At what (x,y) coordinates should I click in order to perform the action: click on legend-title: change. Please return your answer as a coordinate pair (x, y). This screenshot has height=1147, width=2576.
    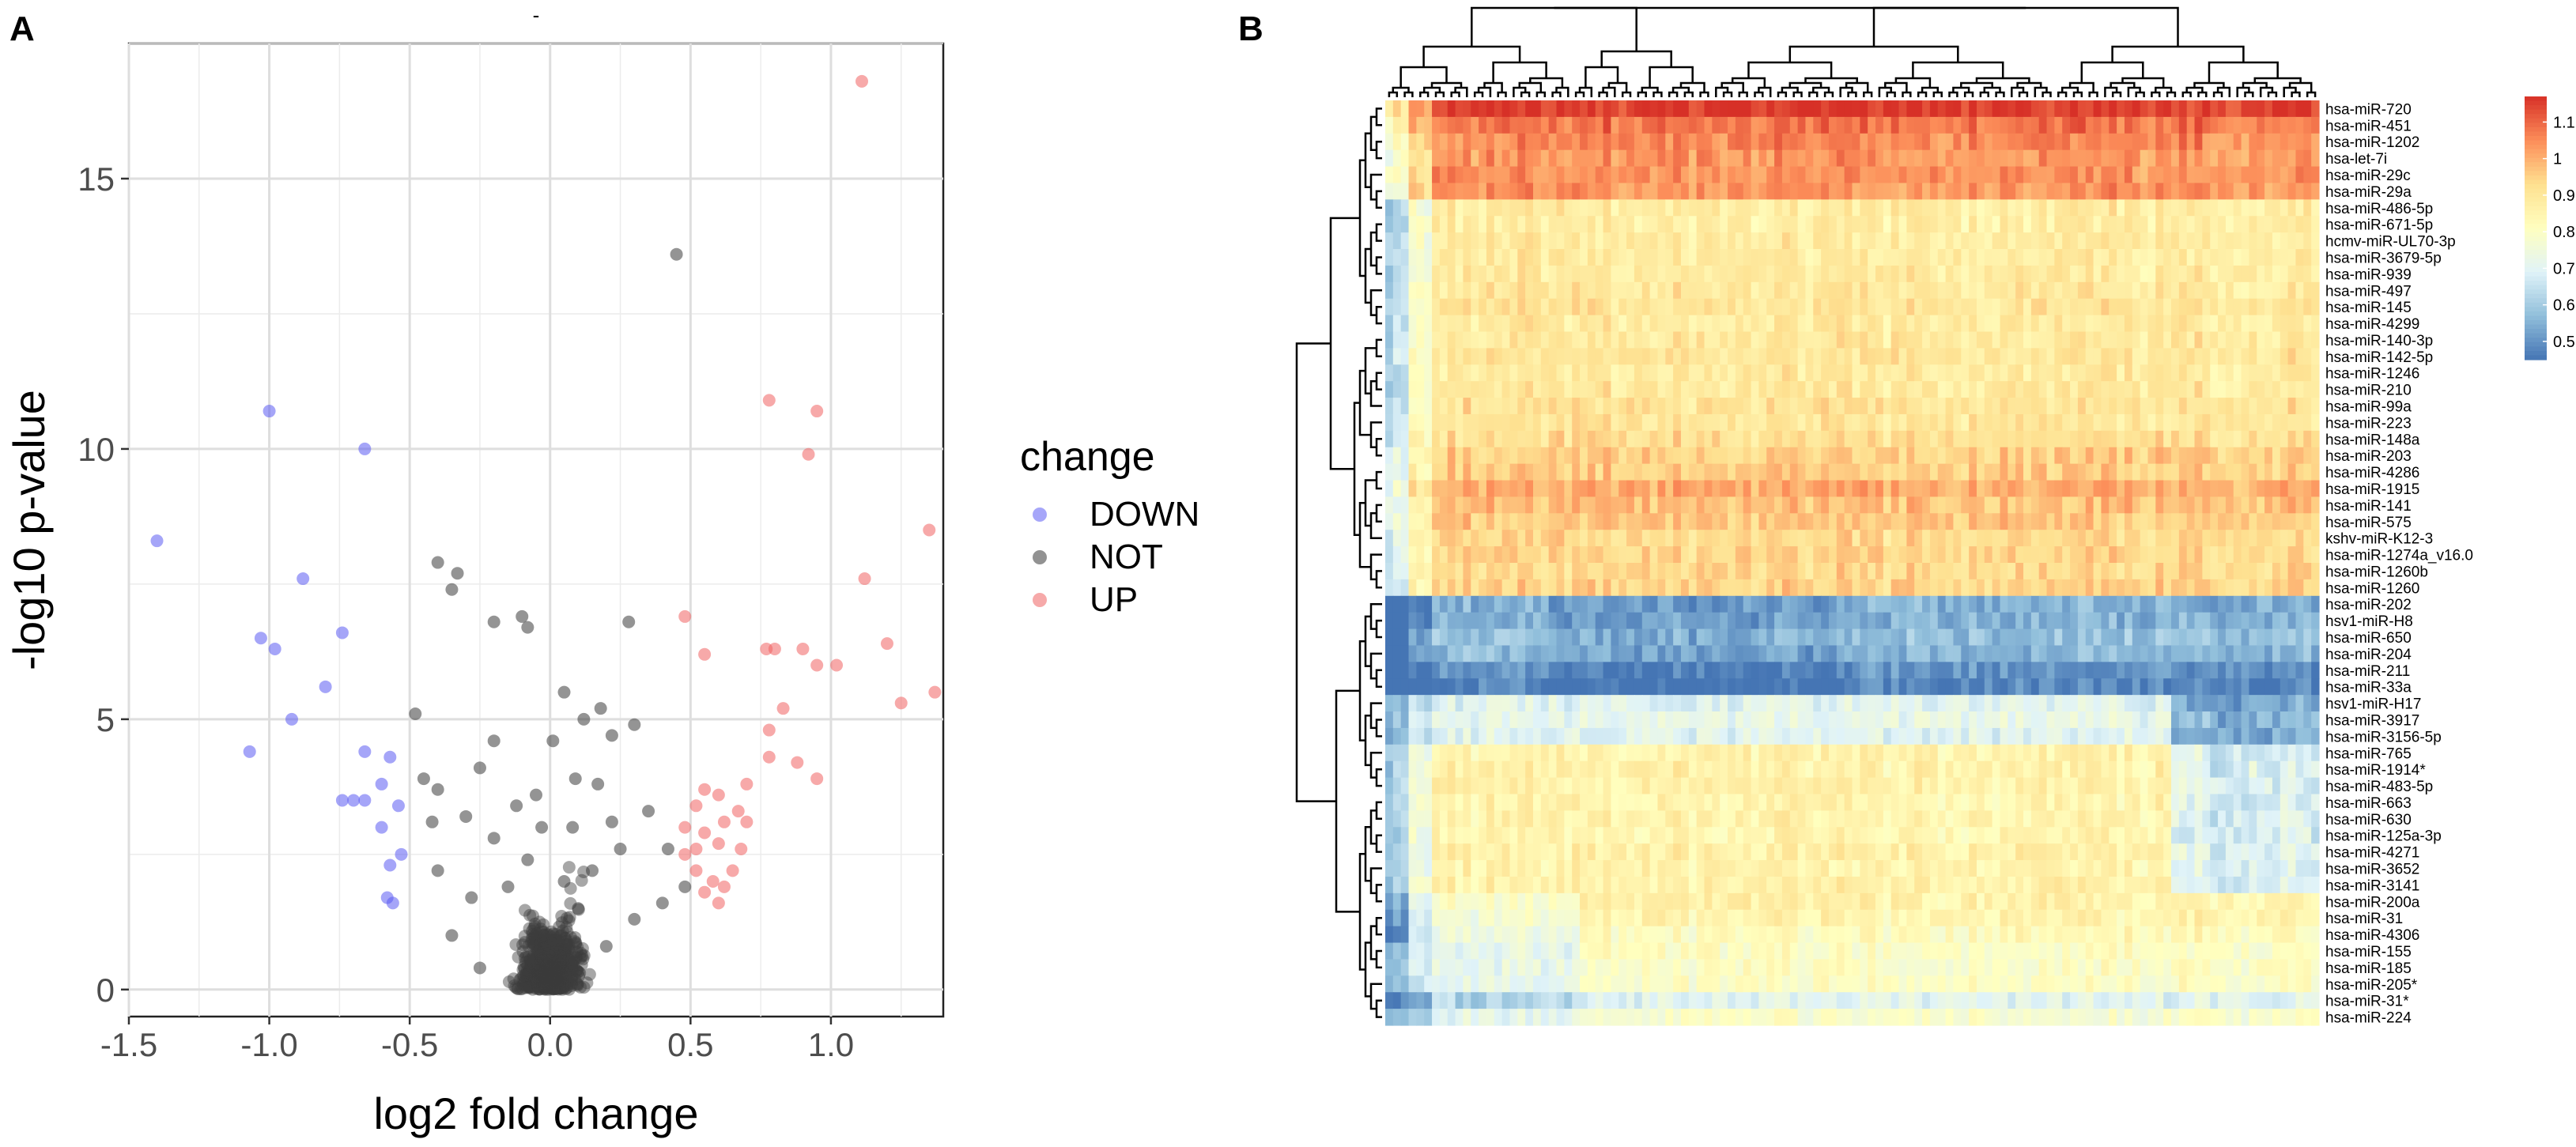
    Looking at the image, I should click on (1087, 457).